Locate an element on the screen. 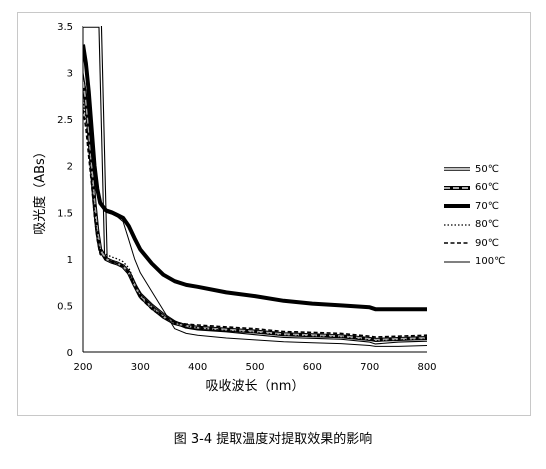 The image size is (546, 469). legend-item: 70℃ is located at coordinates (490, 206).